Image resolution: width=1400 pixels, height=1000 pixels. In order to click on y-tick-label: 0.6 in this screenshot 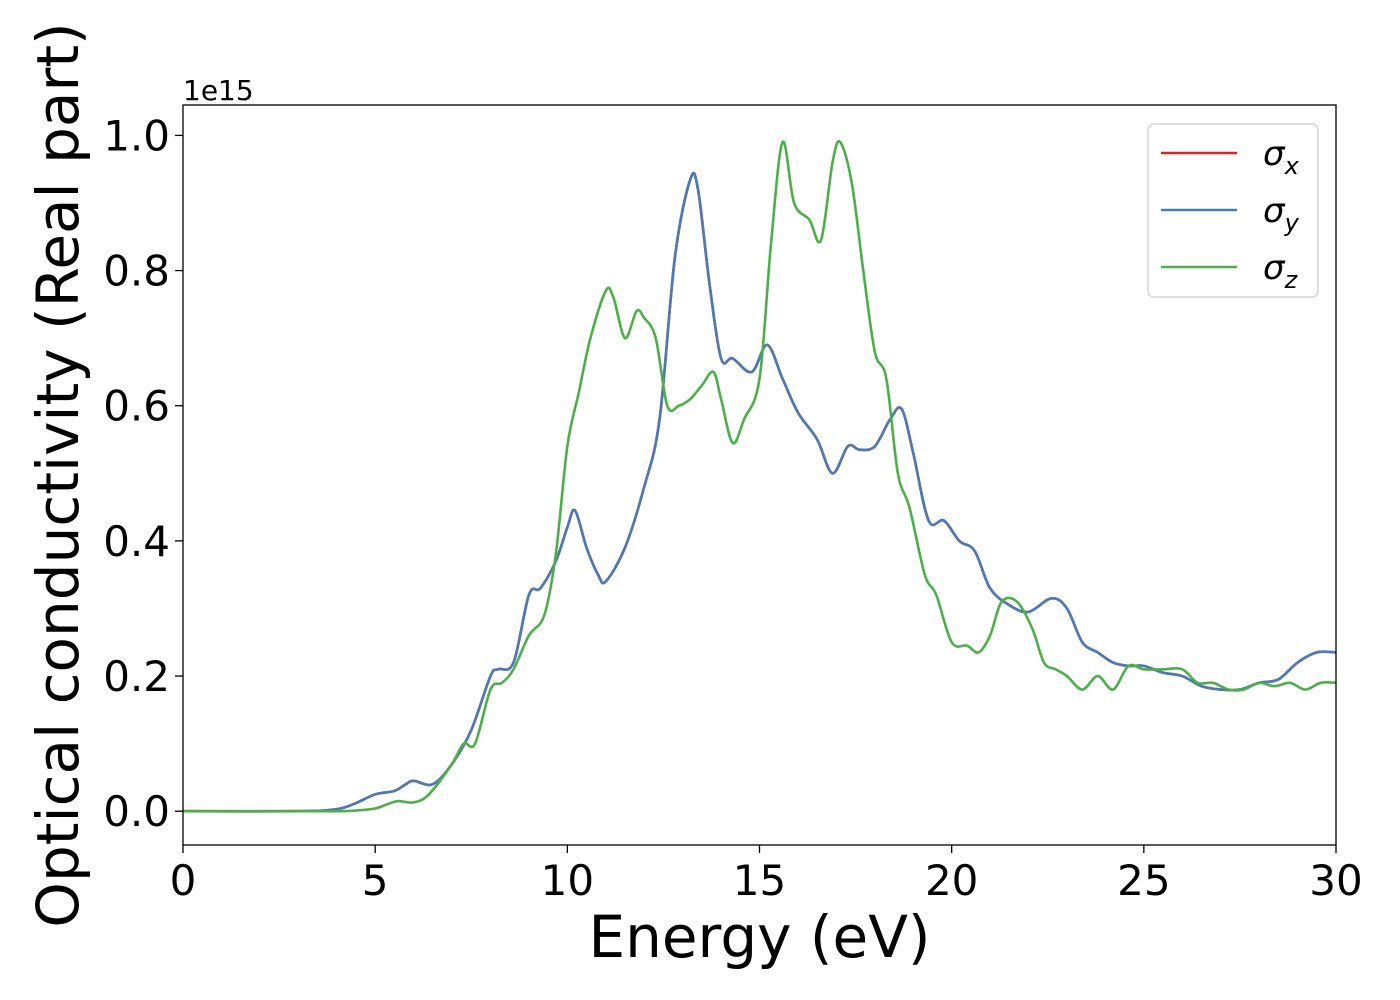, I will do `click(136, 406)`.